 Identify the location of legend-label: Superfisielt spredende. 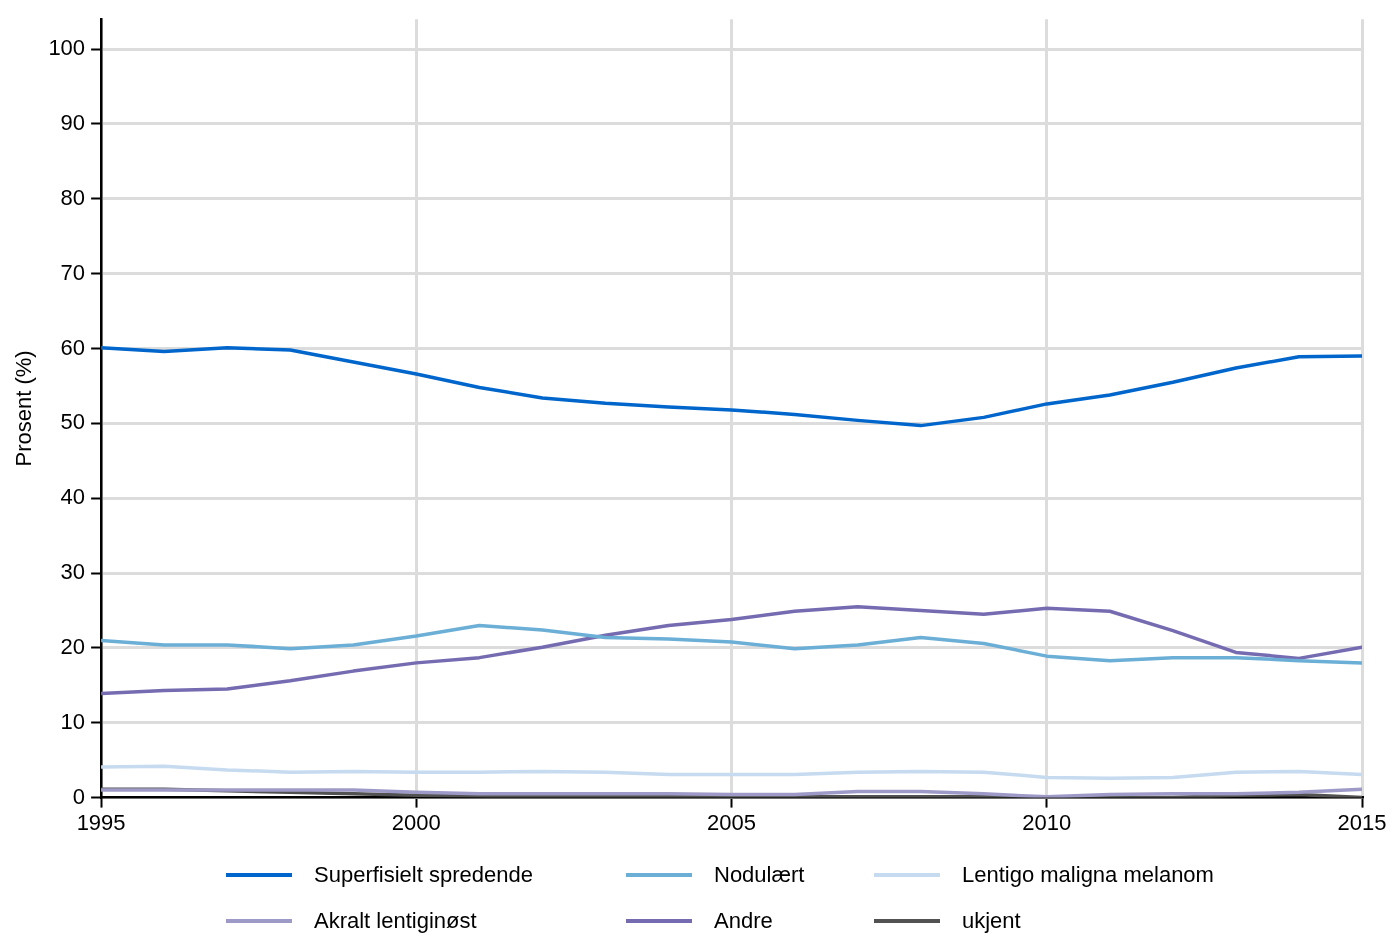
(423, 875).